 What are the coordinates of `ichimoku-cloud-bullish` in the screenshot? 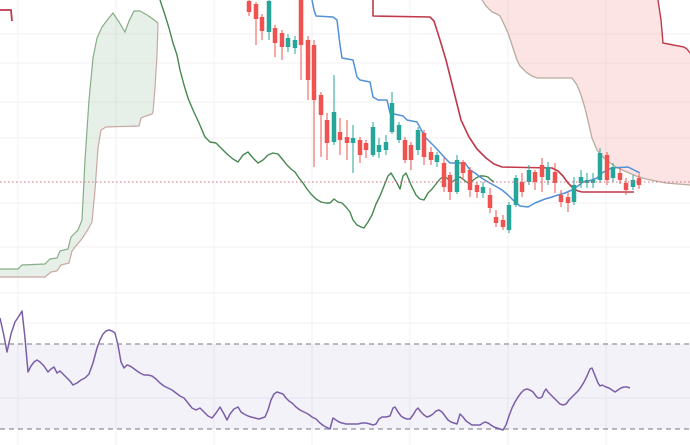 It's located at (79, 144).